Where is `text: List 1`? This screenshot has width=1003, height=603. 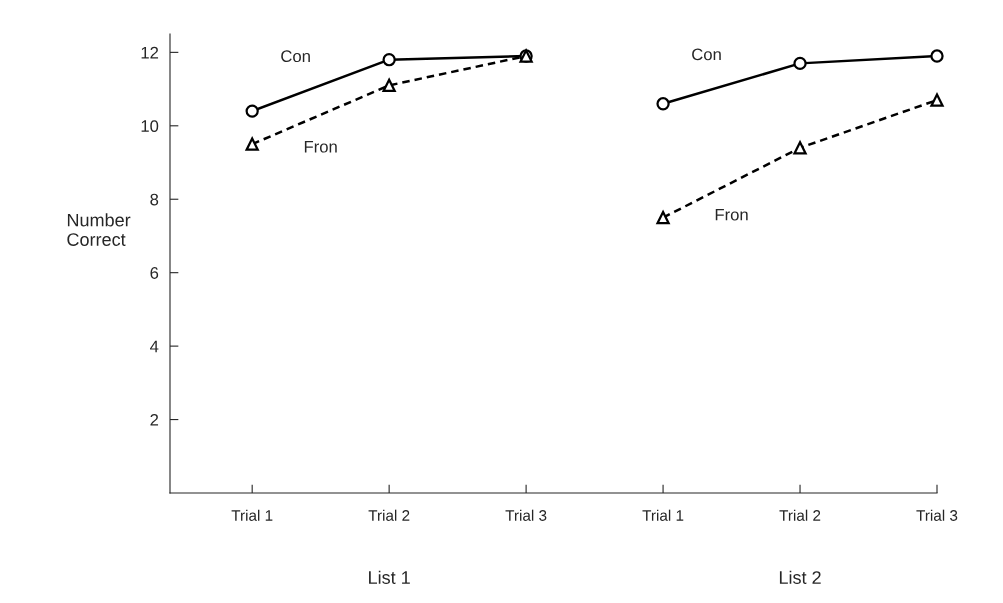 text: List 1 is located at coordinates (389, 577).